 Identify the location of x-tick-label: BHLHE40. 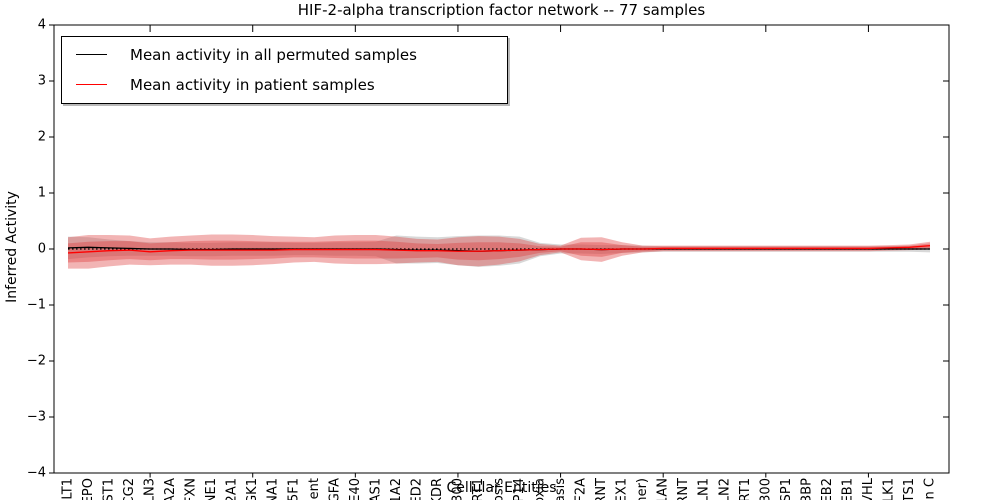
(355, 489).